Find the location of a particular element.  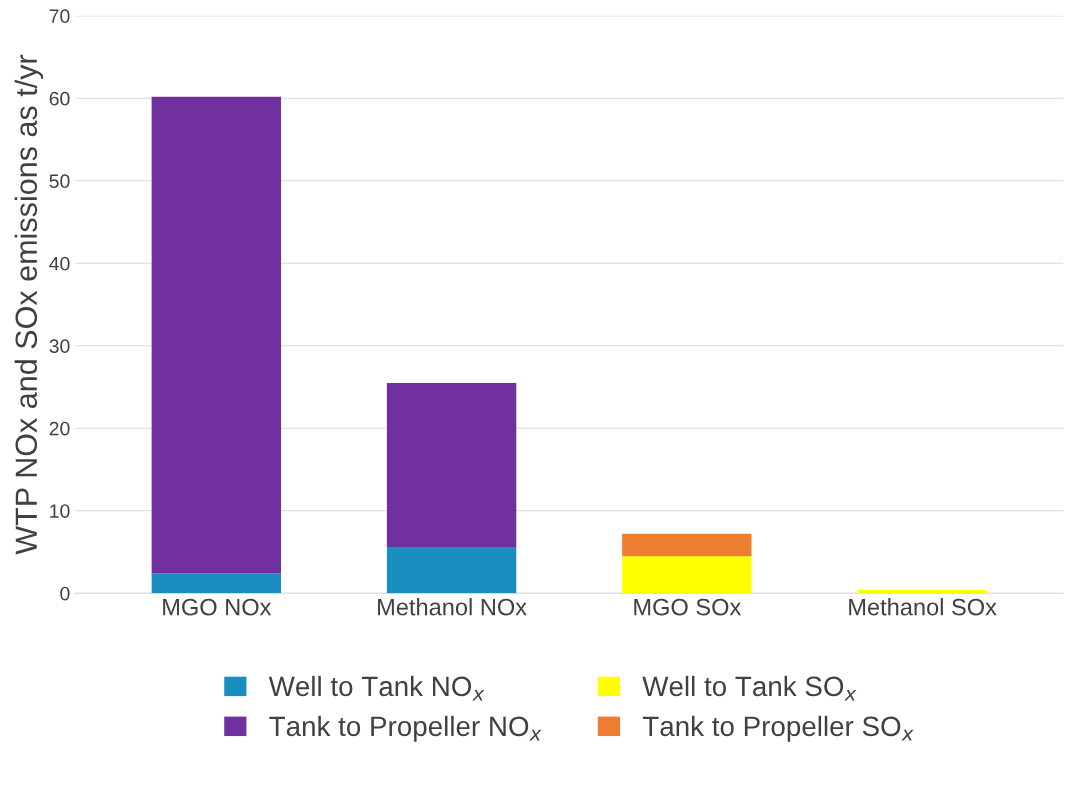

legend-label: Well to Tank NO$_{x}$ is located at coordinates (376, 688).